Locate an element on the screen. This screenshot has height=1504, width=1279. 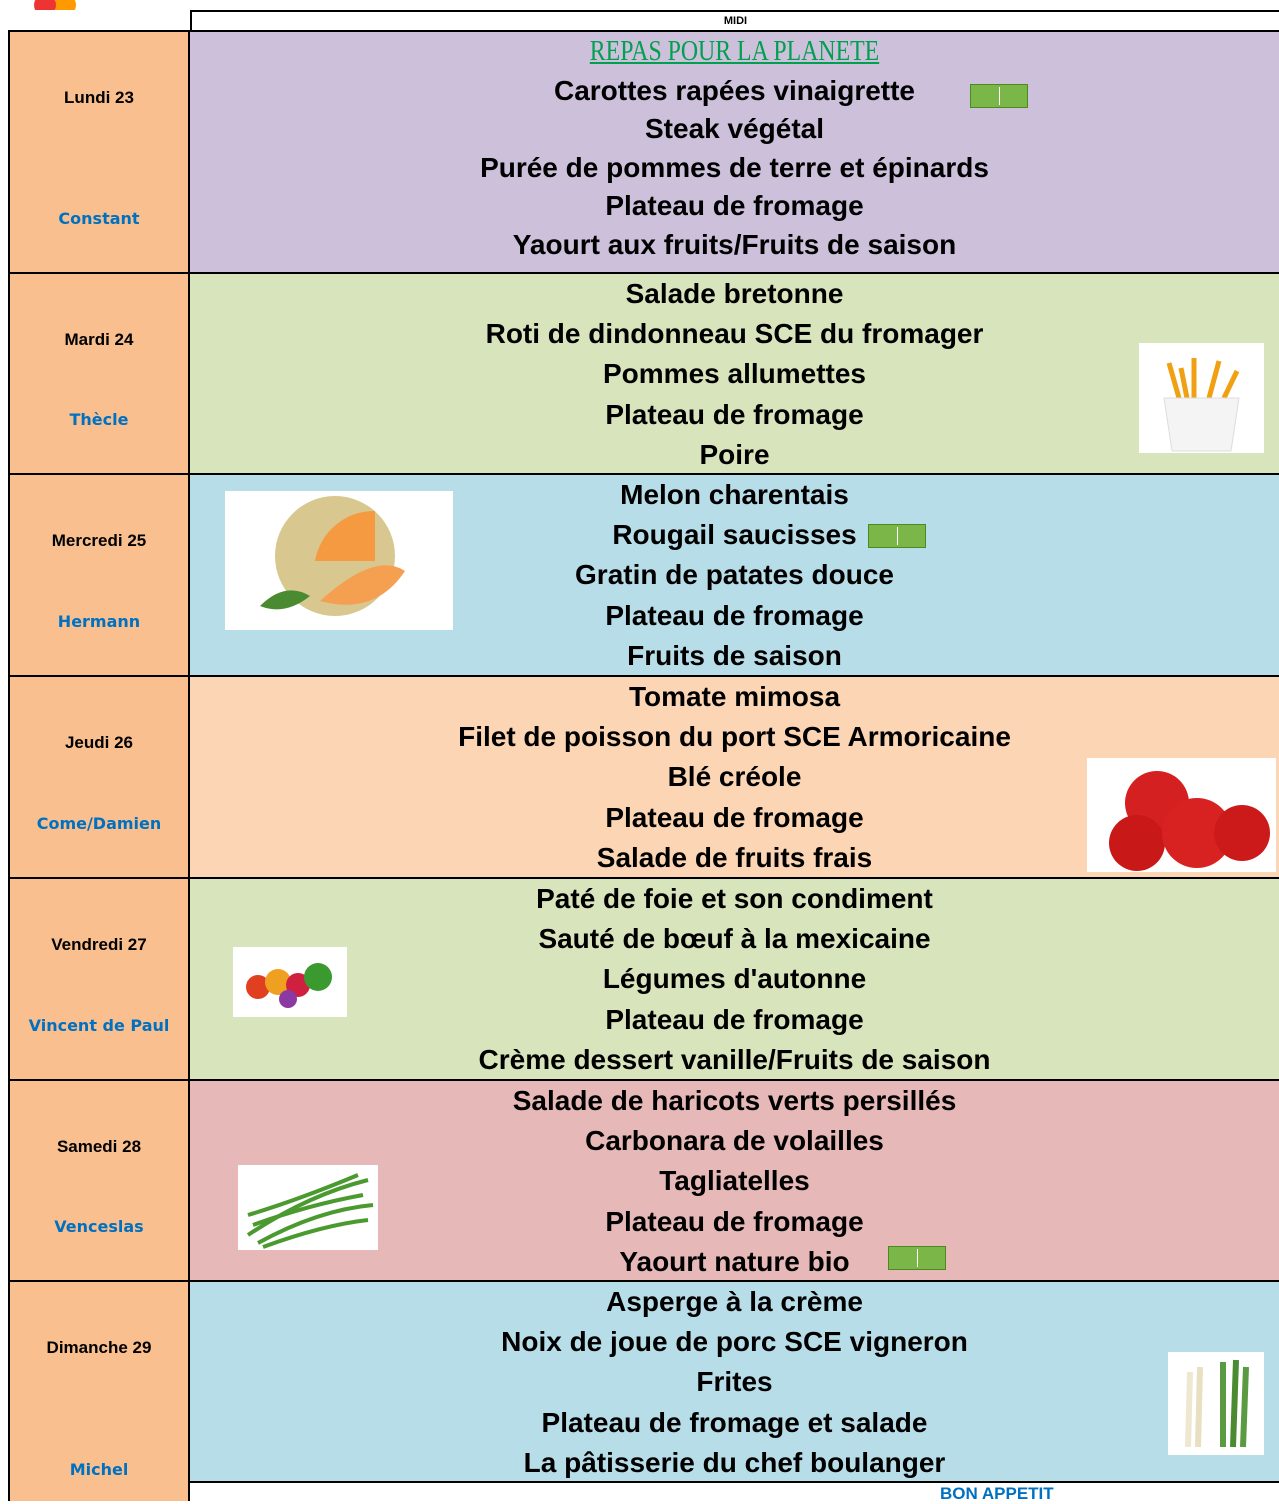
saint-name: Constant is located at coordinates (99, 218).